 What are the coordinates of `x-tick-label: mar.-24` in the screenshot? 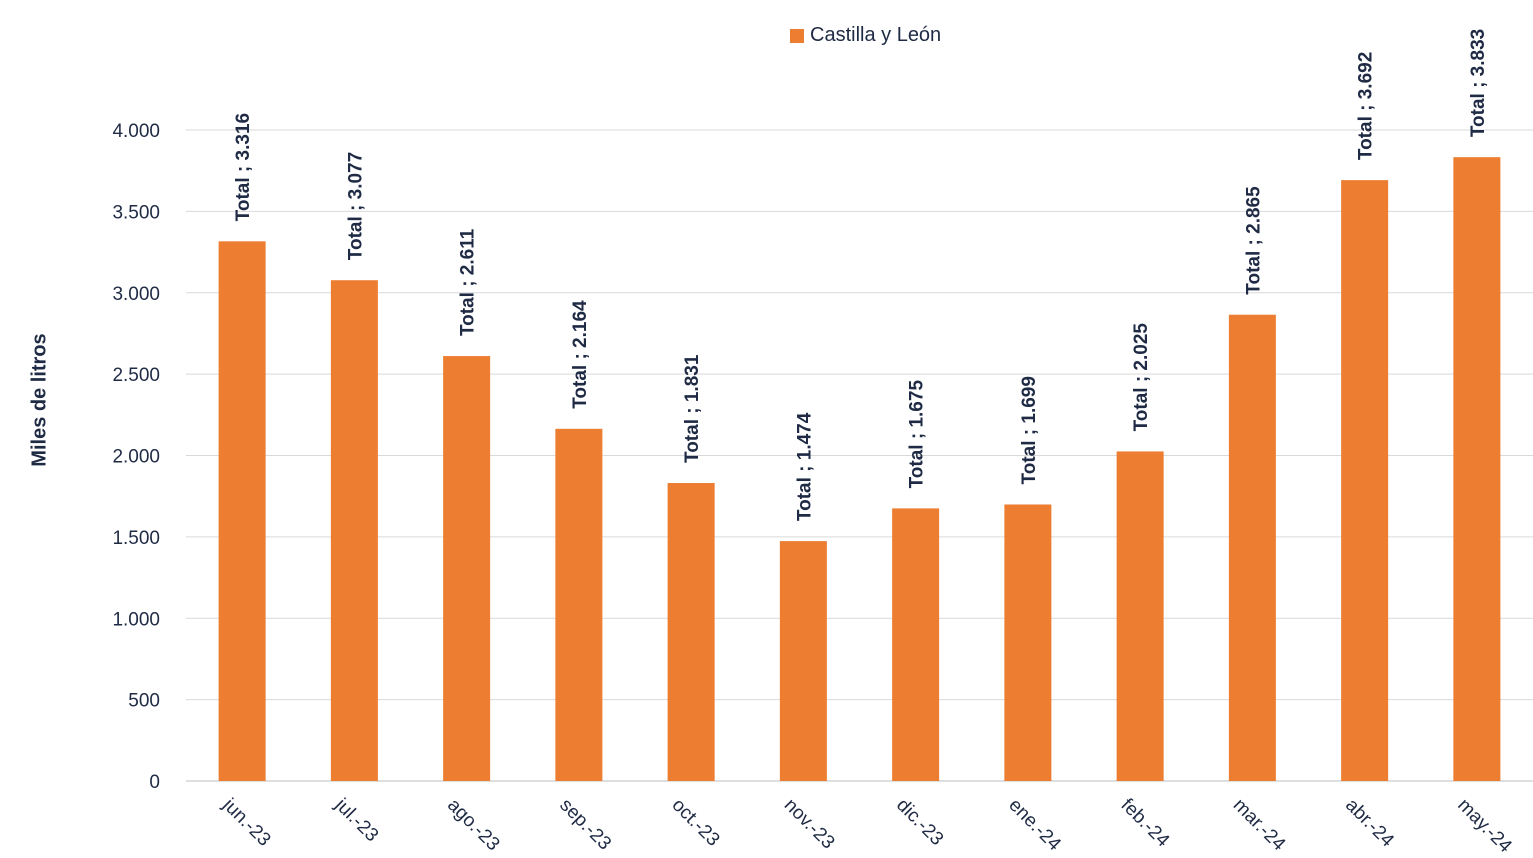 It's located at (1259, 825).